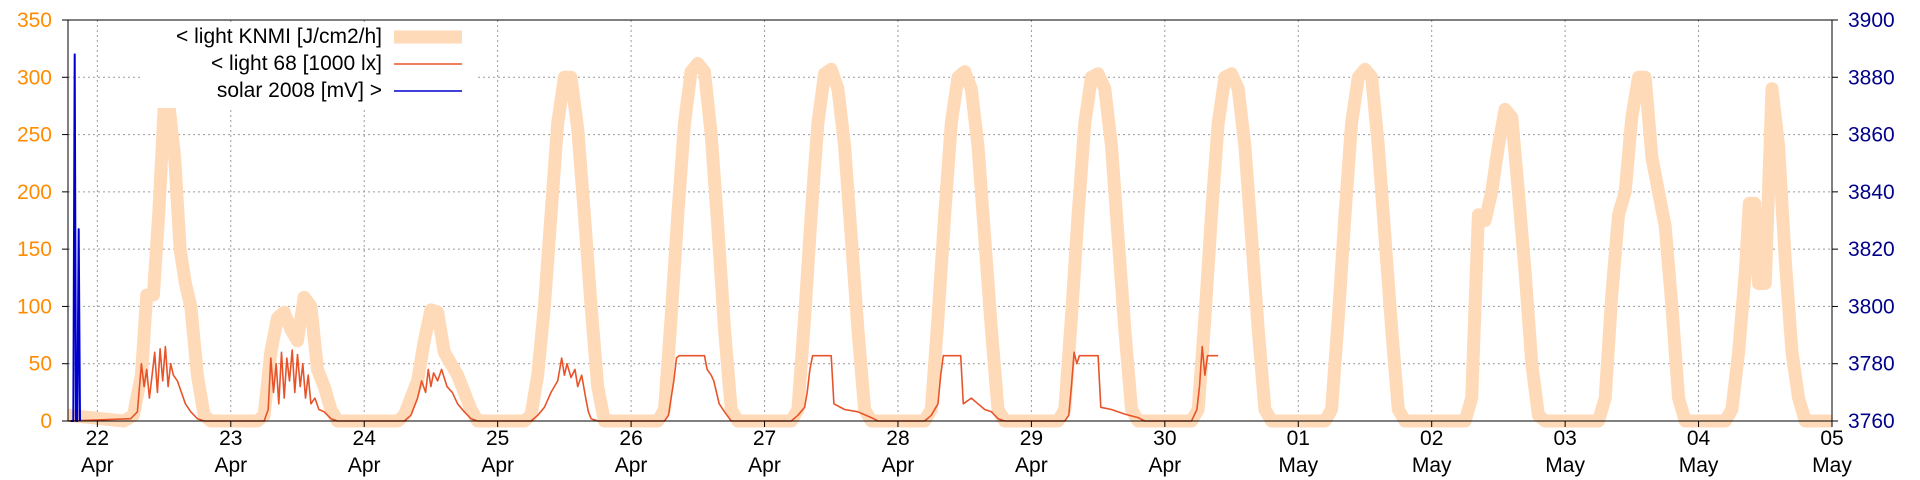 This screenshot has height=480, width=1920. What do you see at coordinates (1871, 306) in the screenshot?
I see `y-right-tick-label: 3800` at bounding box center [1871, 306].